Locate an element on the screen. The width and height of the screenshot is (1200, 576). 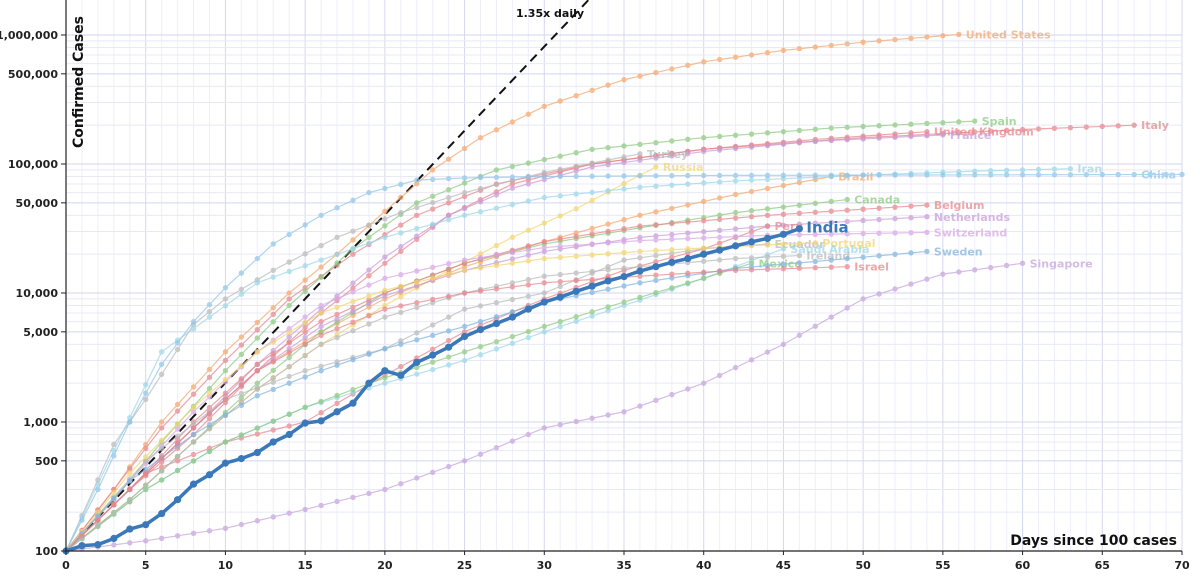
series-label-sweden: Sweden is located at coordinates (958, 251).